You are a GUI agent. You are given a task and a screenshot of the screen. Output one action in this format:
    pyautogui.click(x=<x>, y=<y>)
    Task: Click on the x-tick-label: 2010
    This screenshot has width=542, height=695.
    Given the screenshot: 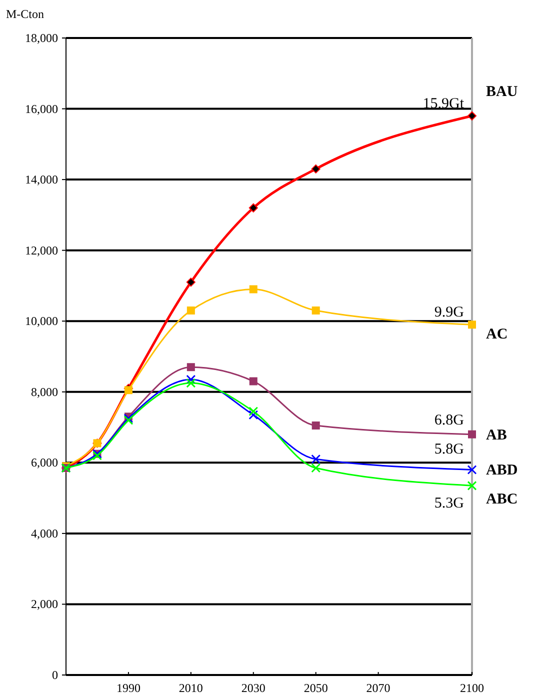 What is the action you would take?
    pyautogui.click(x=190, y=688)
    